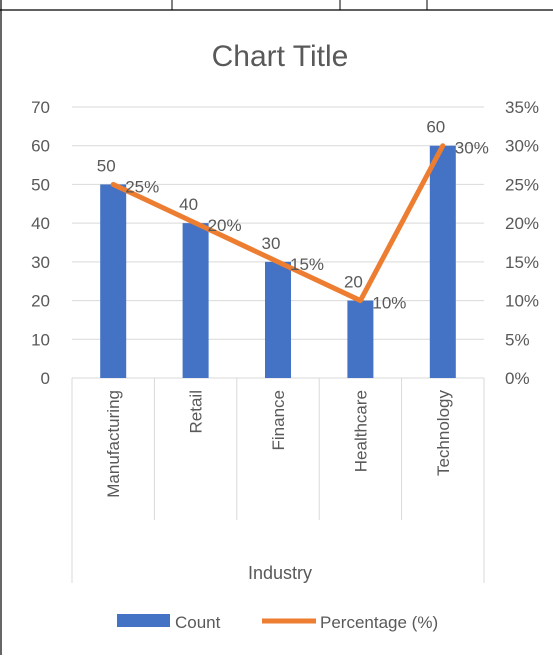  I want to click on chart-title: Chart Title, so click(280, 56).